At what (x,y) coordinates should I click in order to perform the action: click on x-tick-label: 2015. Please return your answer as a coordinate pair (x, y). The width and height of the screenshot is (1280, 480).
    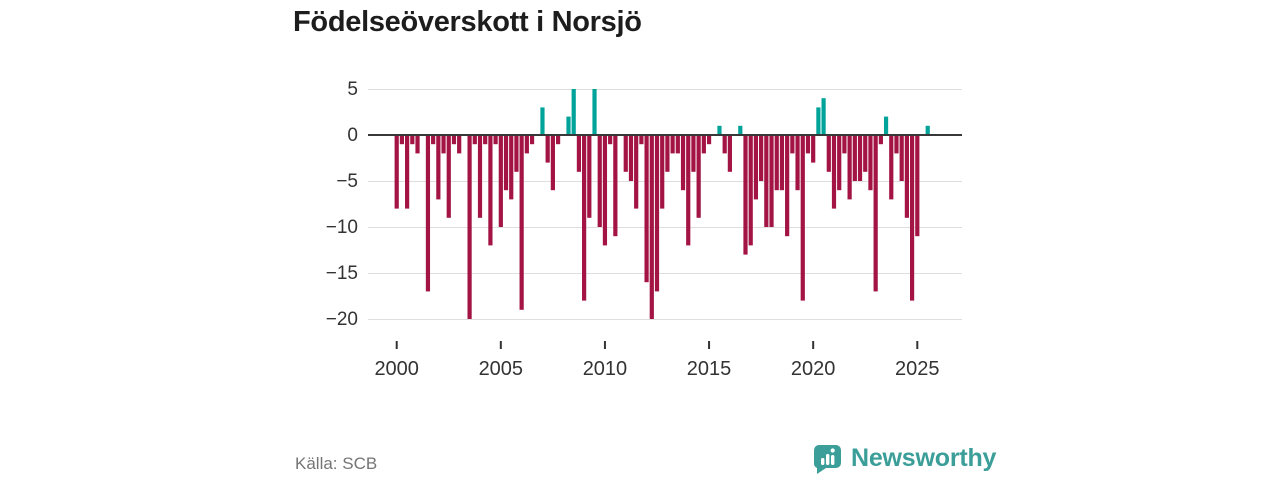
    Looking at the image, I should click on (709, 369).